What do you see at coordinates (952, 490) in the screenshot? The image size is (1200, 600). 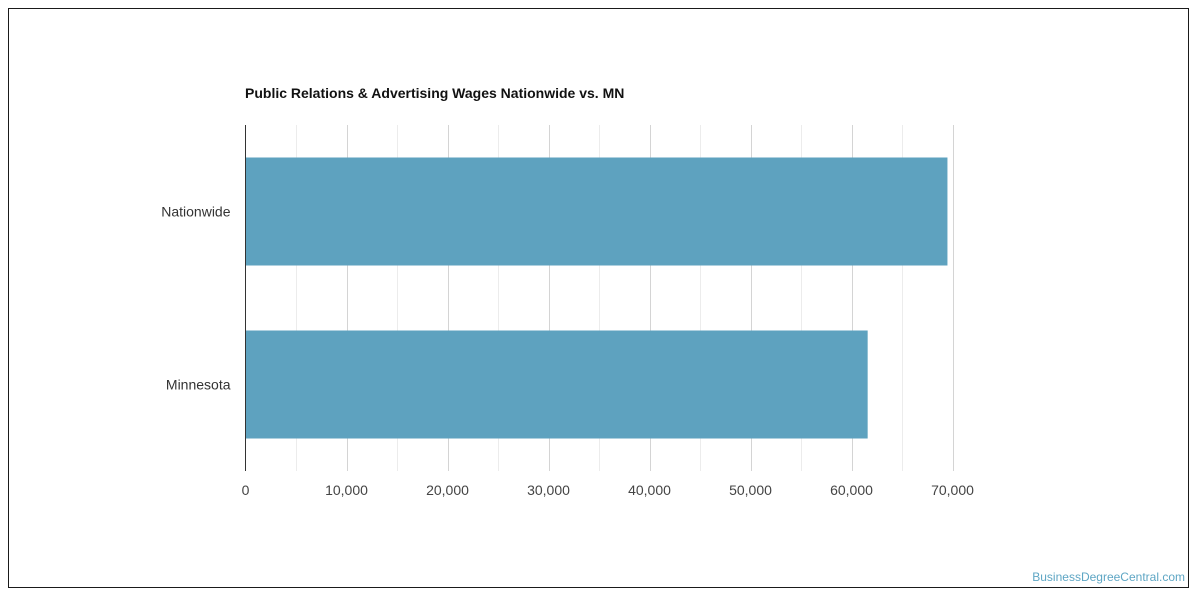 I see `x-tick-label: 70,000` at bounding box center [952, 490].